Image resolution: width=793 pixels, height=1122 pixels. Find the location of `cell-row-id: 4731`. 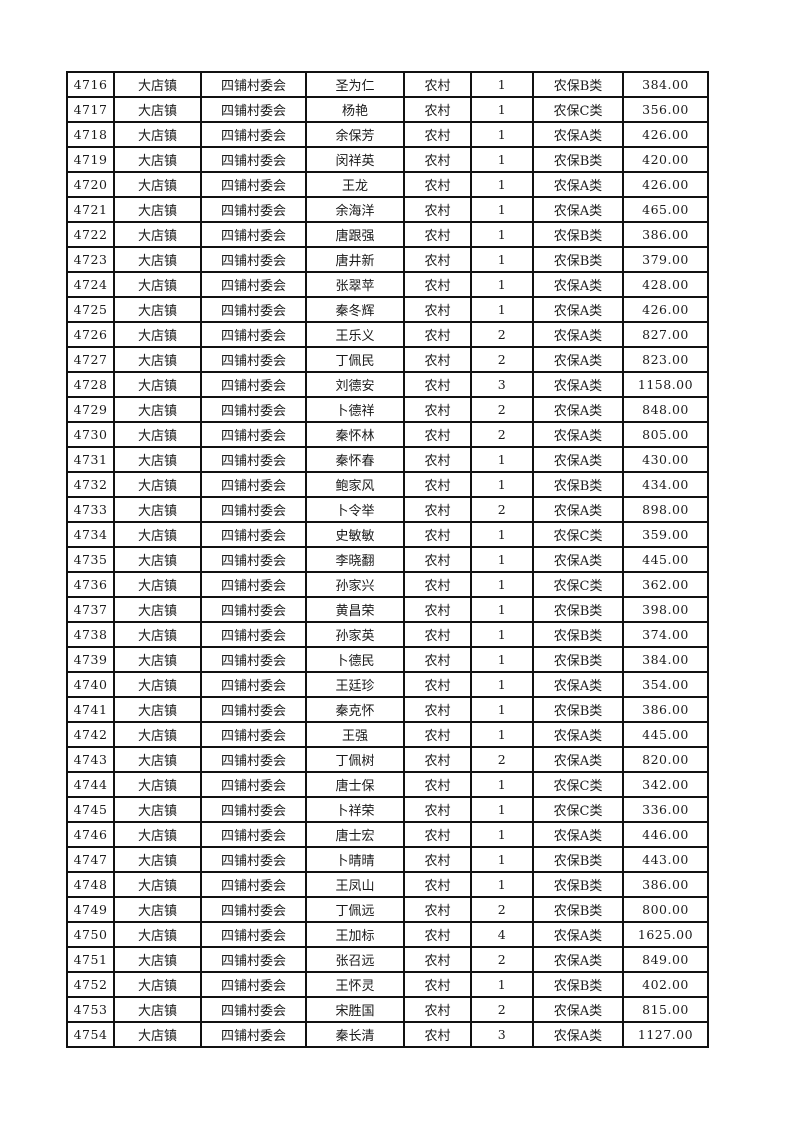

cell-row-id: 4731 is located at coordinates (90, 459).